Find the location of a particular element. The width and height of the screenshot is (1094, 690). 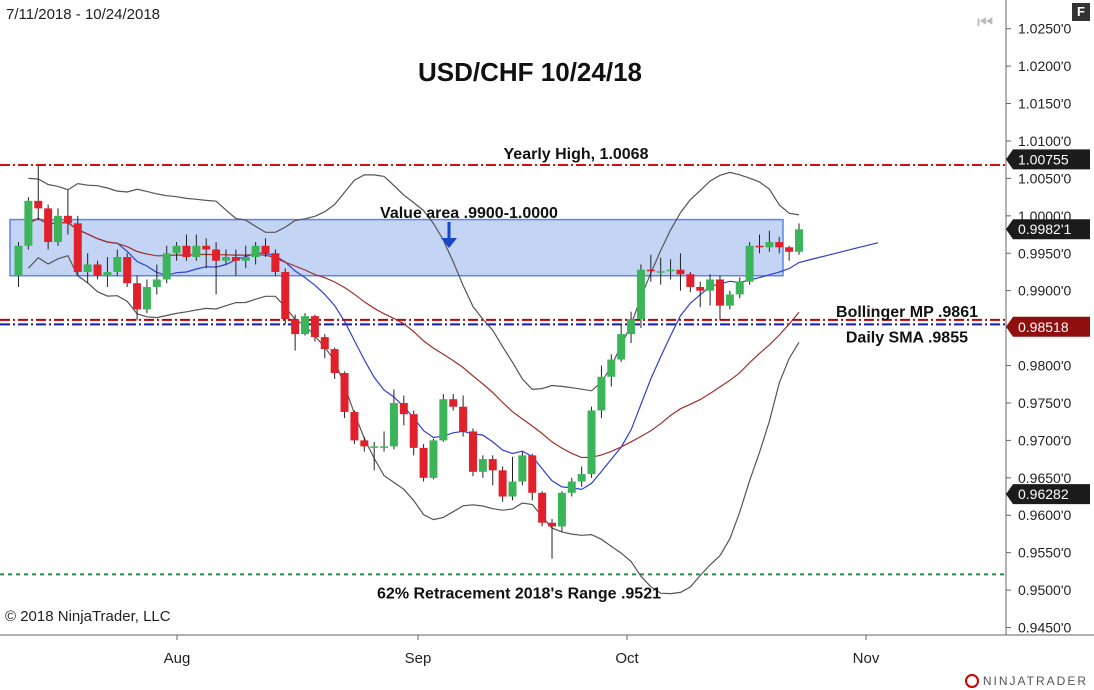

y-tick-label: 0.9650'0 is located at coordinates (1044, 478).